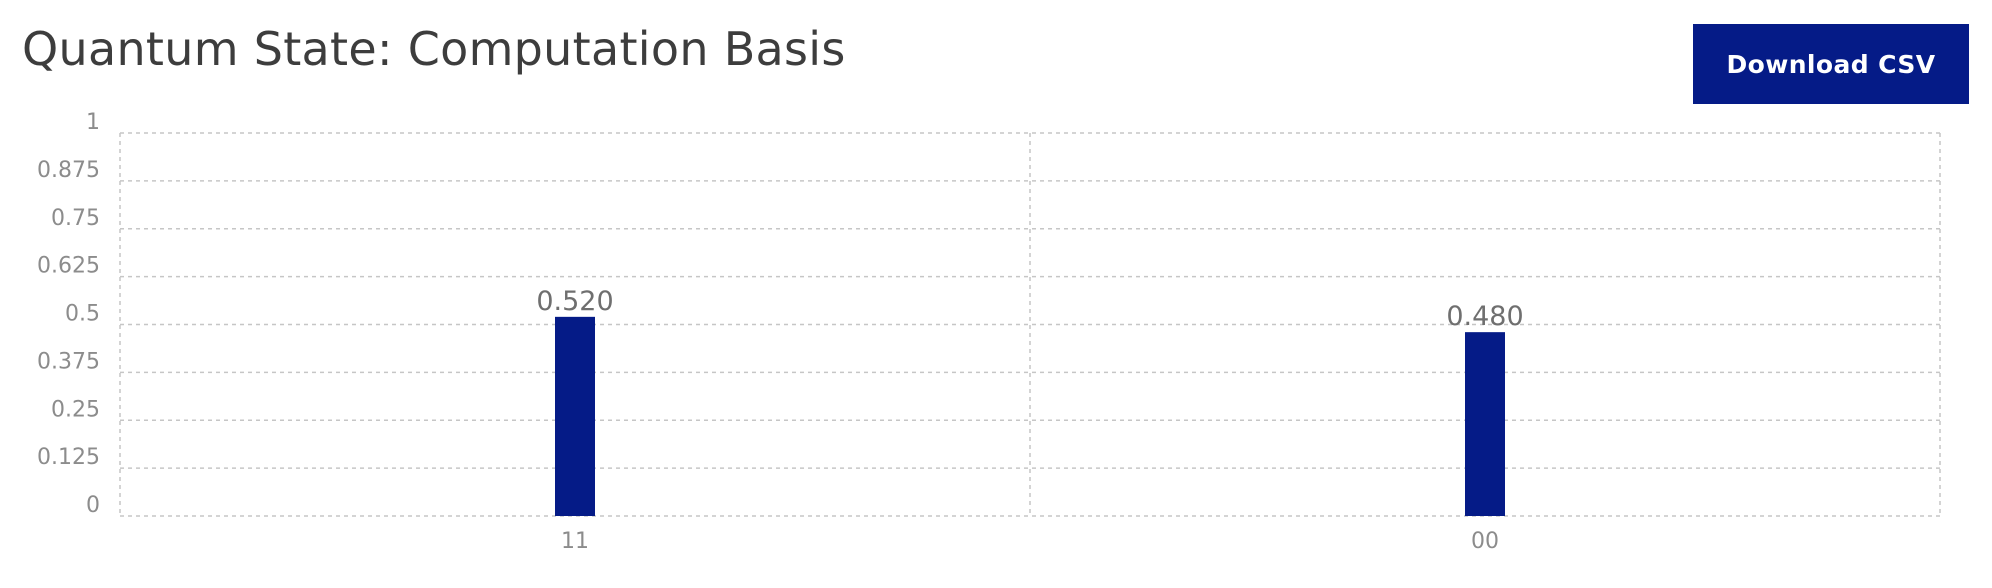 This screenshot has height=588, width=1992. I want to click on y-tick-label: 0, so click(93, 505).